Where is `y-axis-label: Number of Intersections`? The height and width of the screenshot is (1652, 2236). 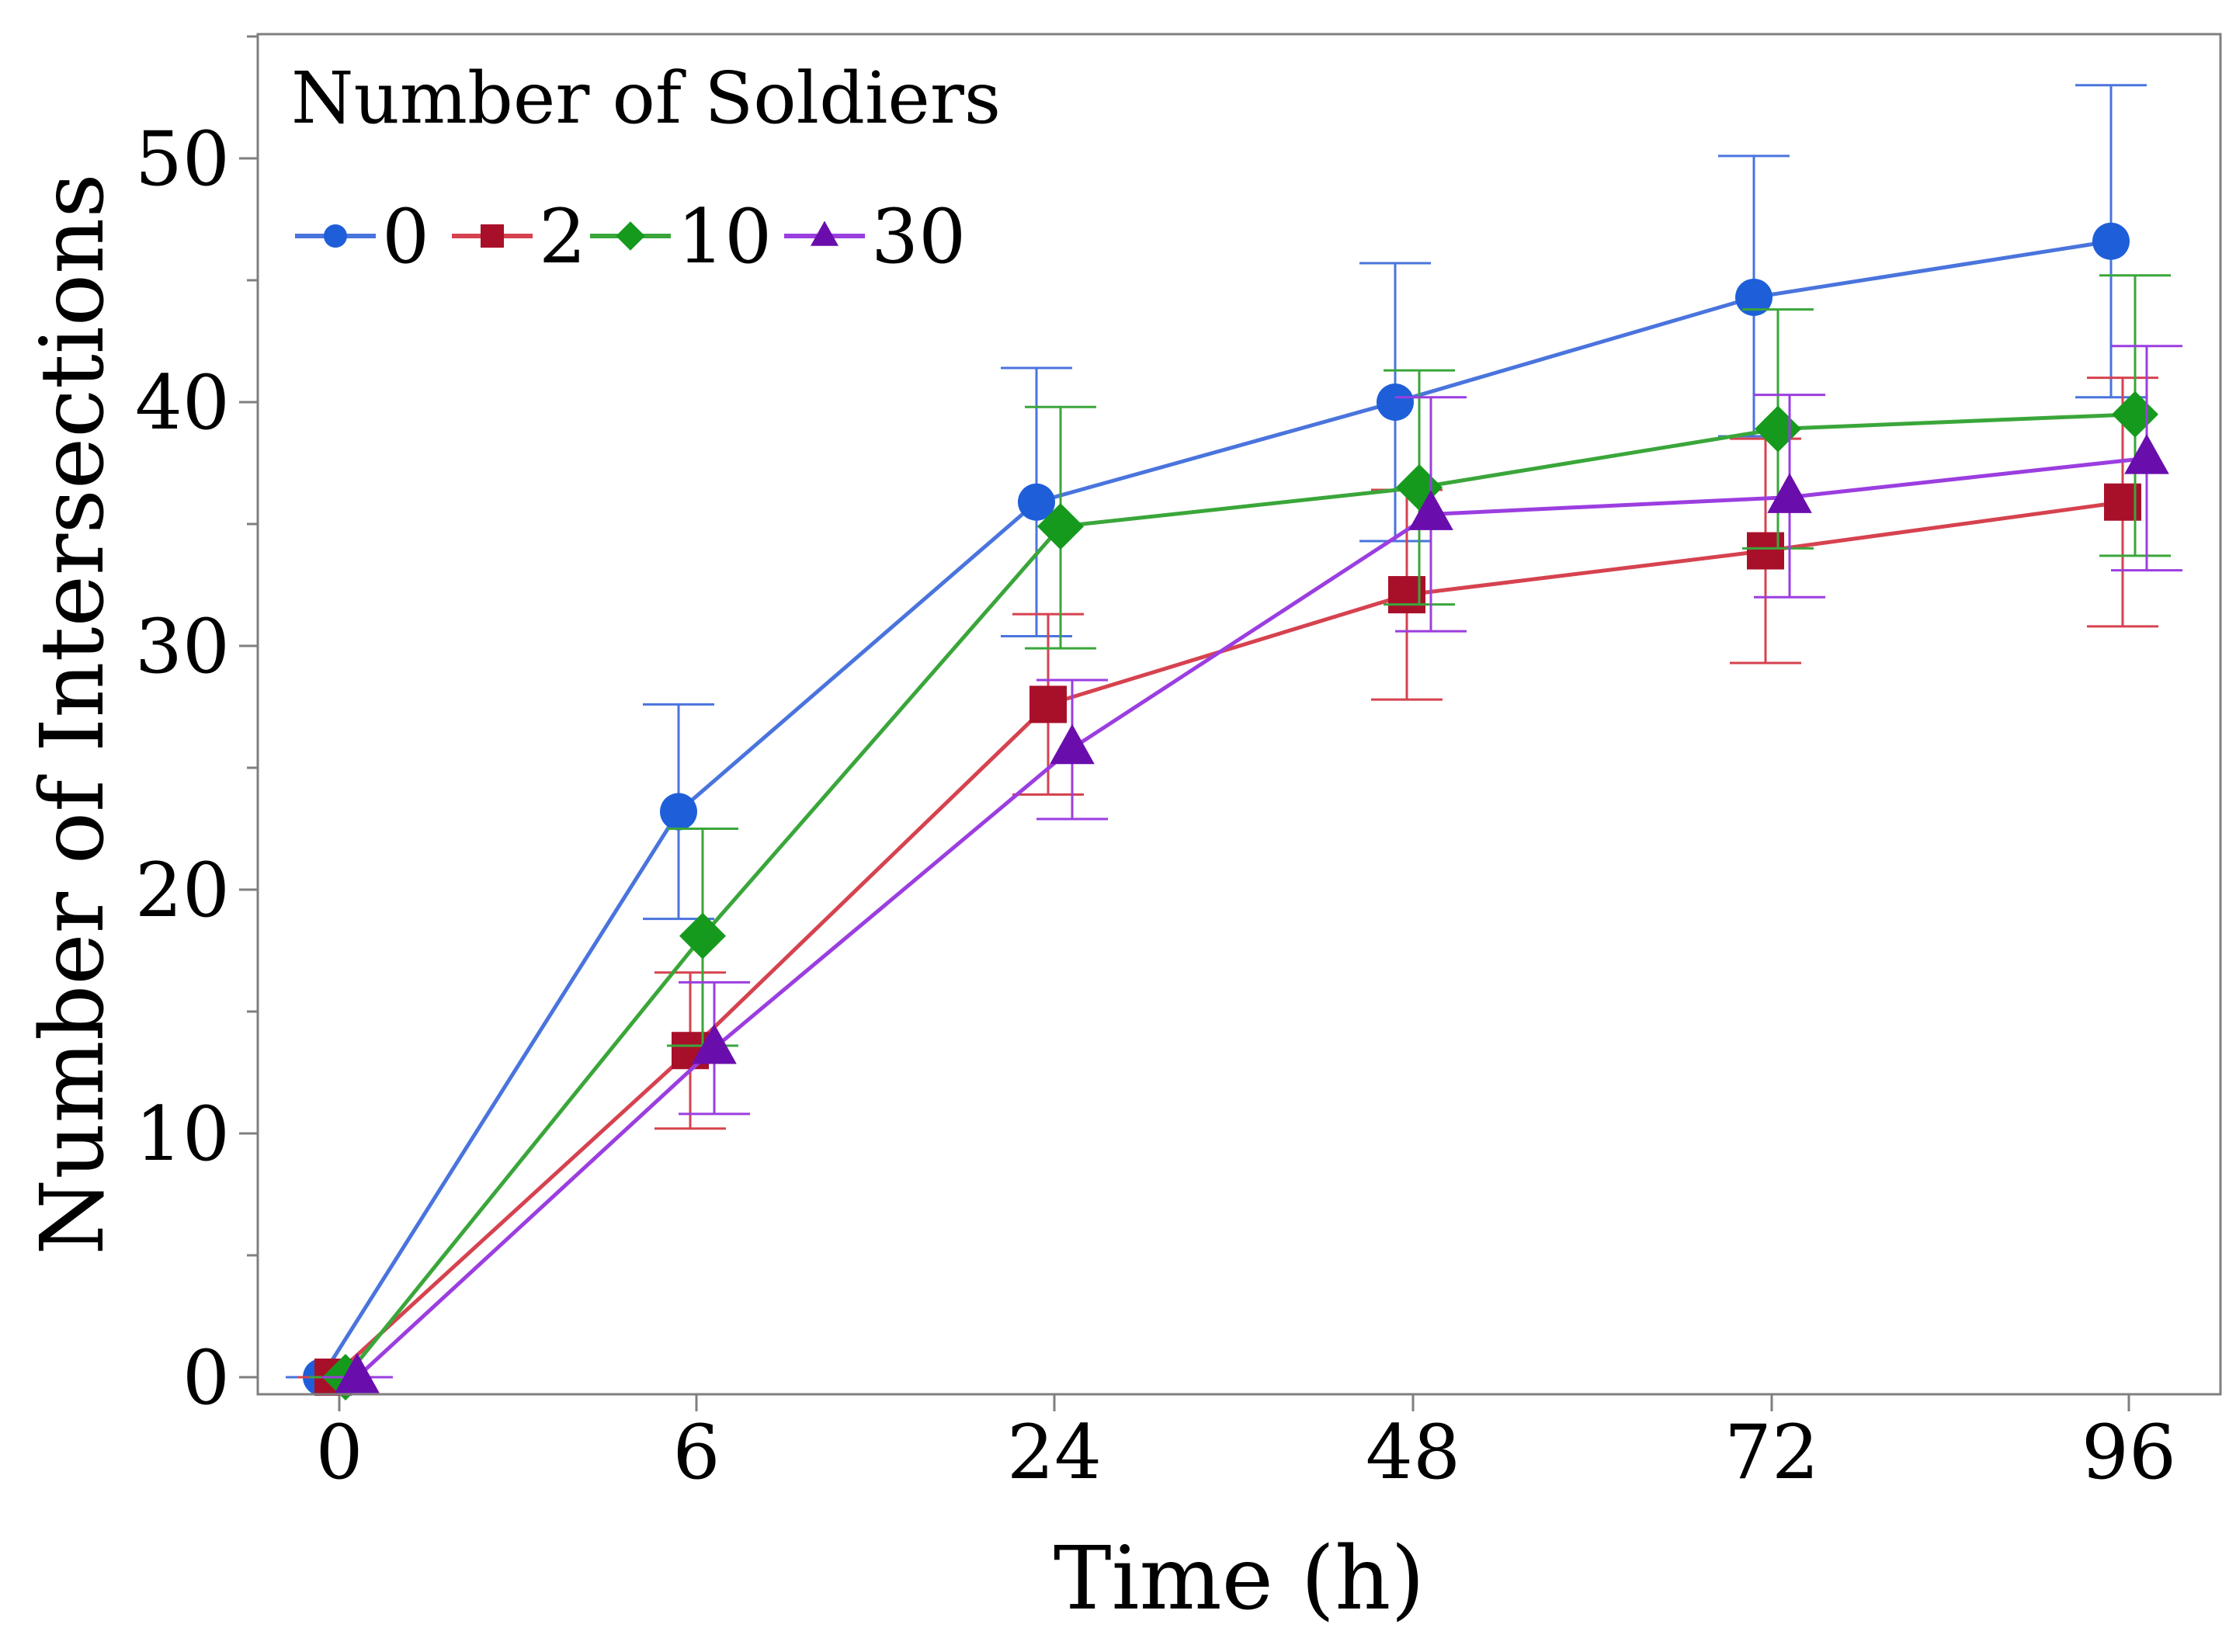 y-axis-label: Number of Intersections is located at coordinates (73, 714).